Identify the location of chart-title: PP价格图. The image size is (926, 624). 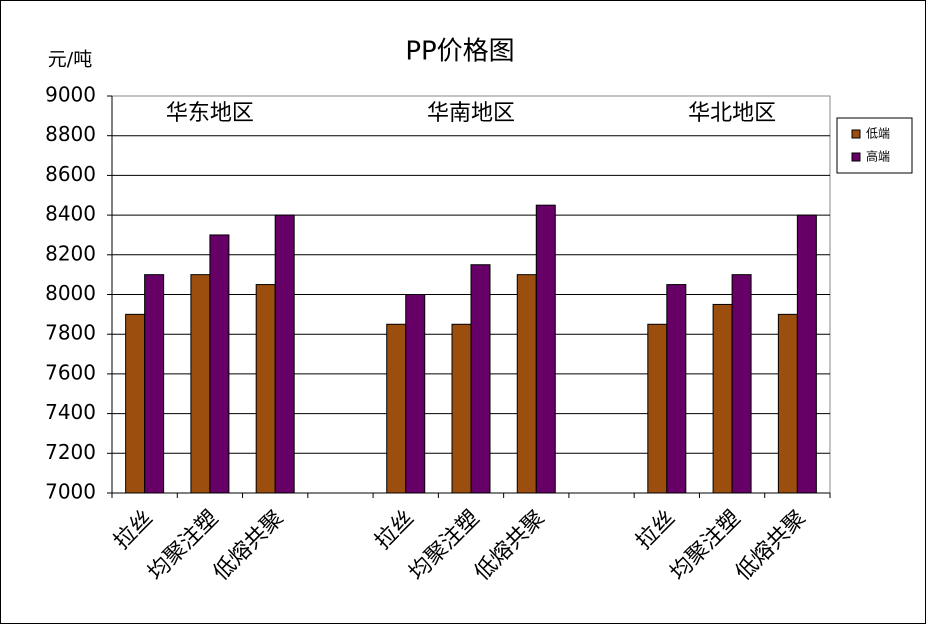
(459, 52).